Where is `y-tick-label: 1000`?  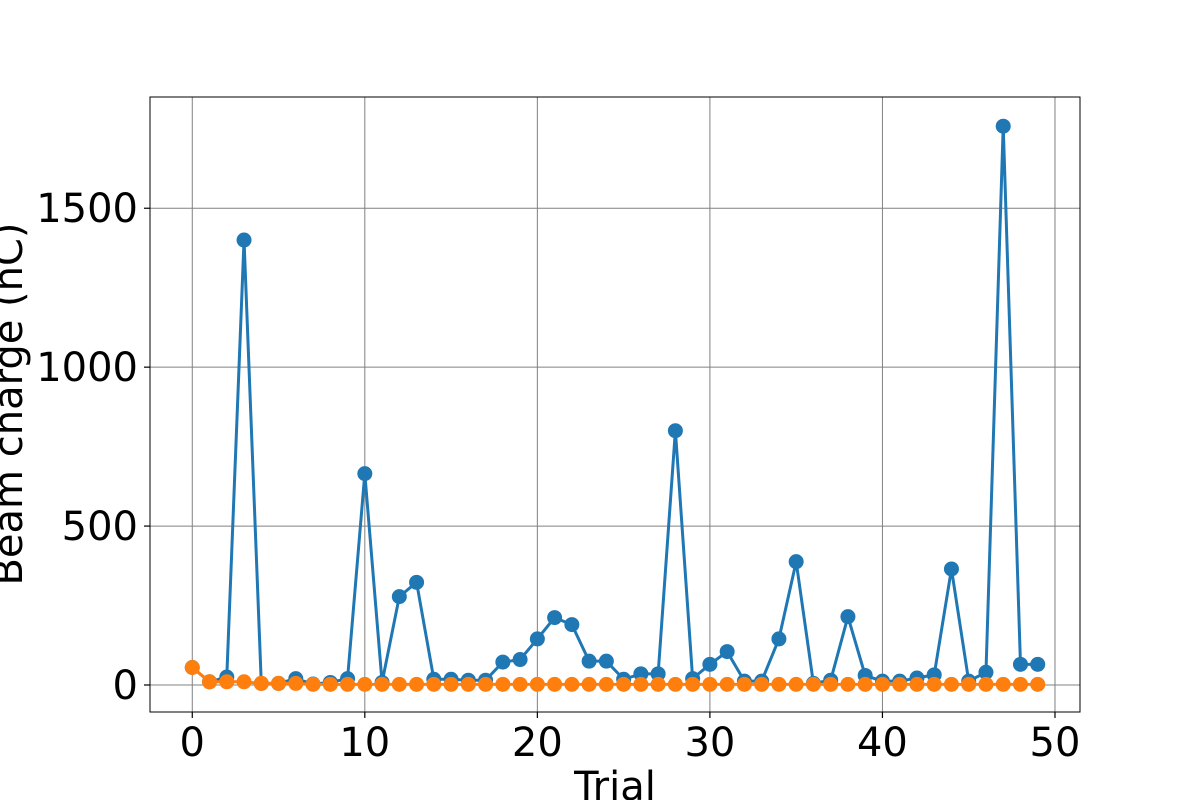
y-tick-label: 1000 is located at coordinates (87, 368).